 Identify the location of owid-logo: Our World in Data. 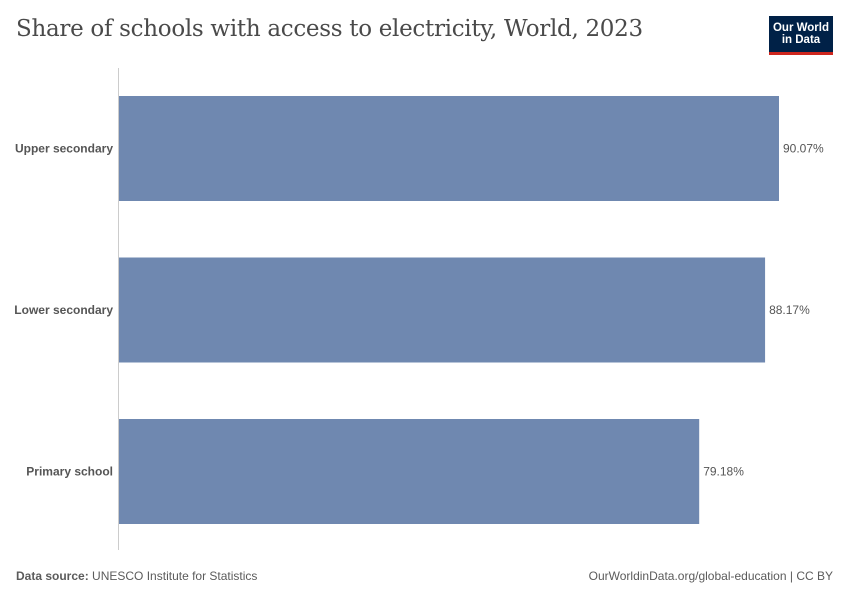
(801, 35).